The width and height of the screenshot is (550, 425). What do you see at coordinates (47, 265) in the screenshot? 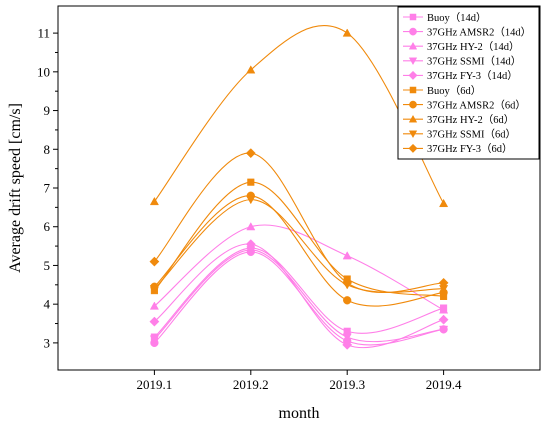
I see `y-tick-label: 5` at bounding box center [47, 265].